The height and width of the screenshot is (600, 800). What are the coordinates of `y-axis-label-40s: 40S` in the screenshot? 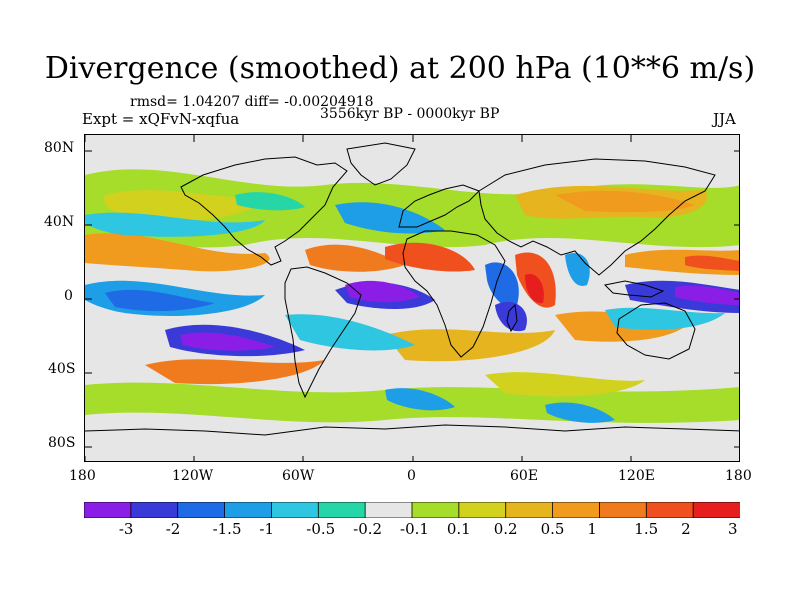 It's located at (62, 369).